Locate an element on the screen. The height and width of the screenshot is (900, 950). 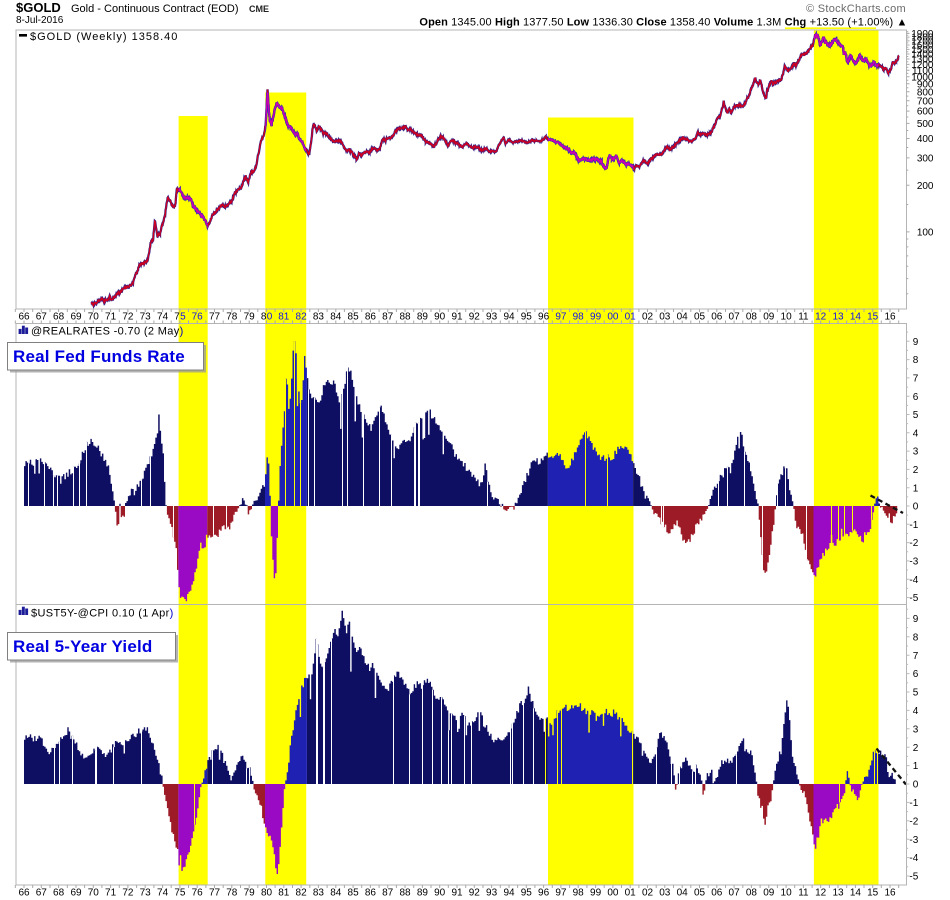
svg-text: 1100 is located at coordinates (923, 71).